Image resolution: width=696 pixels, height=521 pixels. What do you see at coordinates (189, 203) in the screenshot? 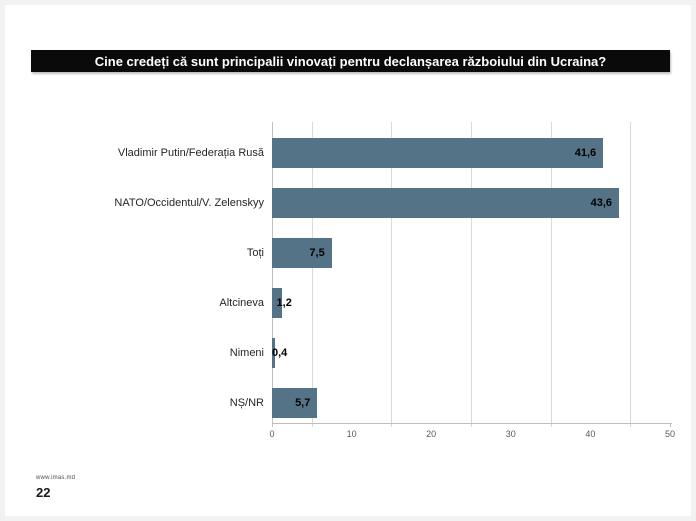
I see `category-label: NATO/Occidentul/V. Zelenskyy` at bounding box center [189, 203].